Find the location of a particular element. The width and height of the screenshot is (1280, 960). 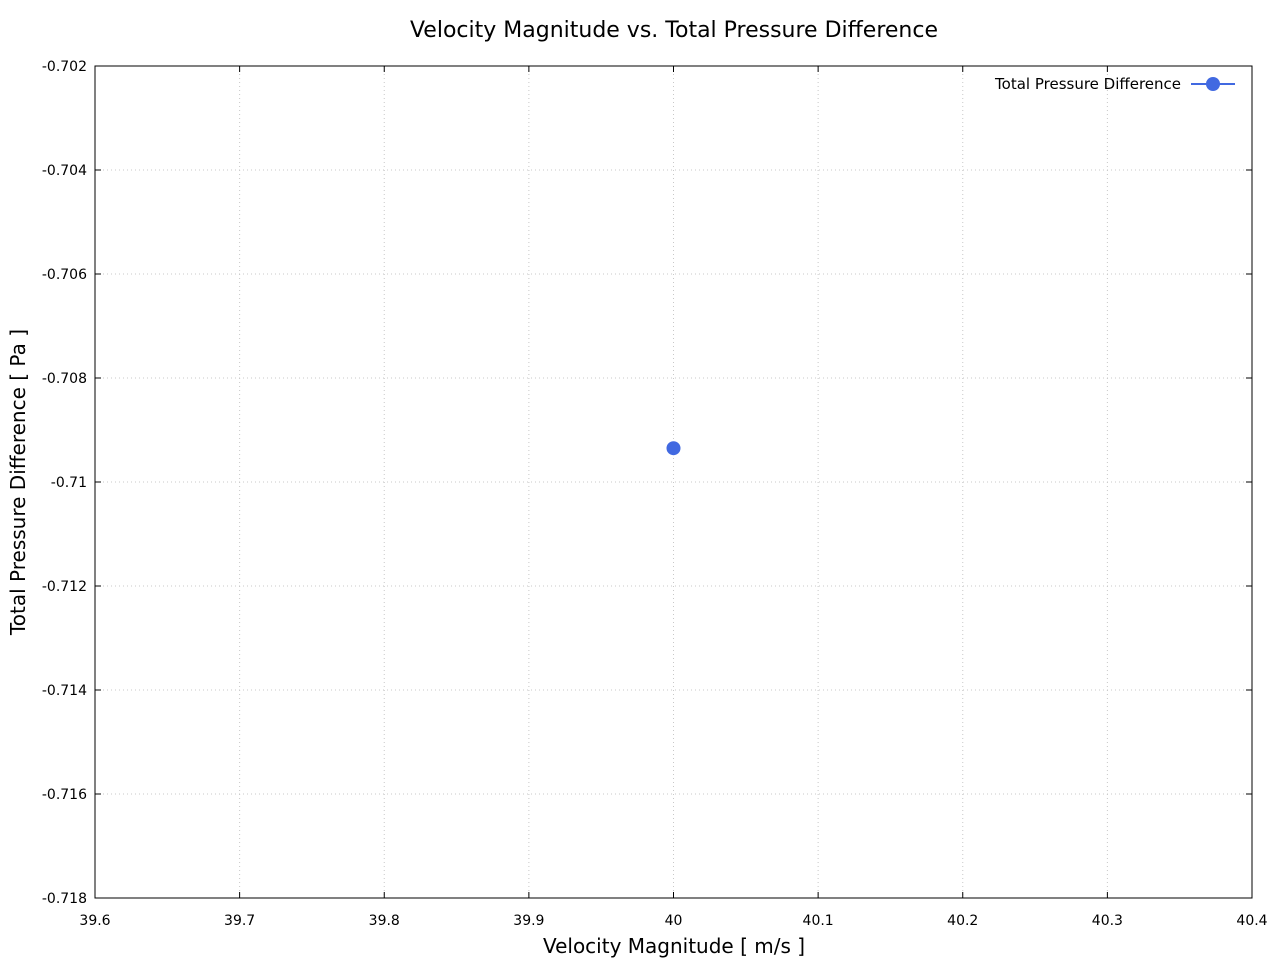

x-tick-label: 40 is located at coordinates (674, 921).